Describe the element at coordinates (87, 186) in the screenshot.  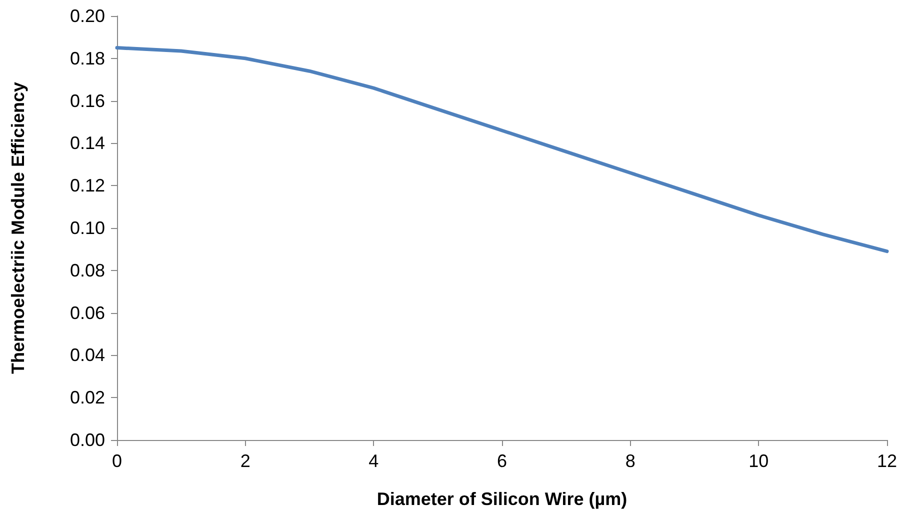
I see `y-tick-label: 0.12` at that location.